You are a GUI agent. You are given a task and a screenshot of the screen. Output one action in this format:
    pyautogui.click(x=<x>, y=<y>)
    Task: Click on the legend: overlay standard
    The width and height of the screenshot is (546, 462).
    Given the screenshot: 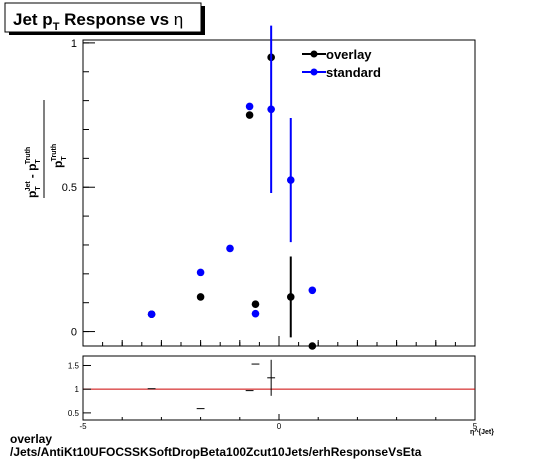 What is the action you would take?
    pyautogui.click(x=341, y=63)
    